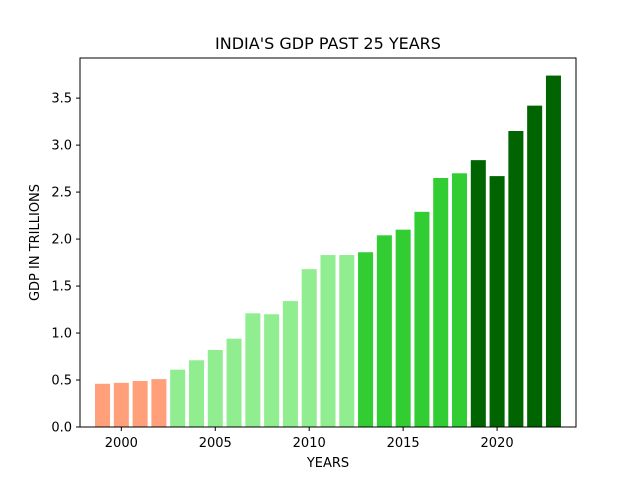 Image resolution: width=640 pixels, height=480 pixels. I want to click on bar-2021, so click(516, 279).